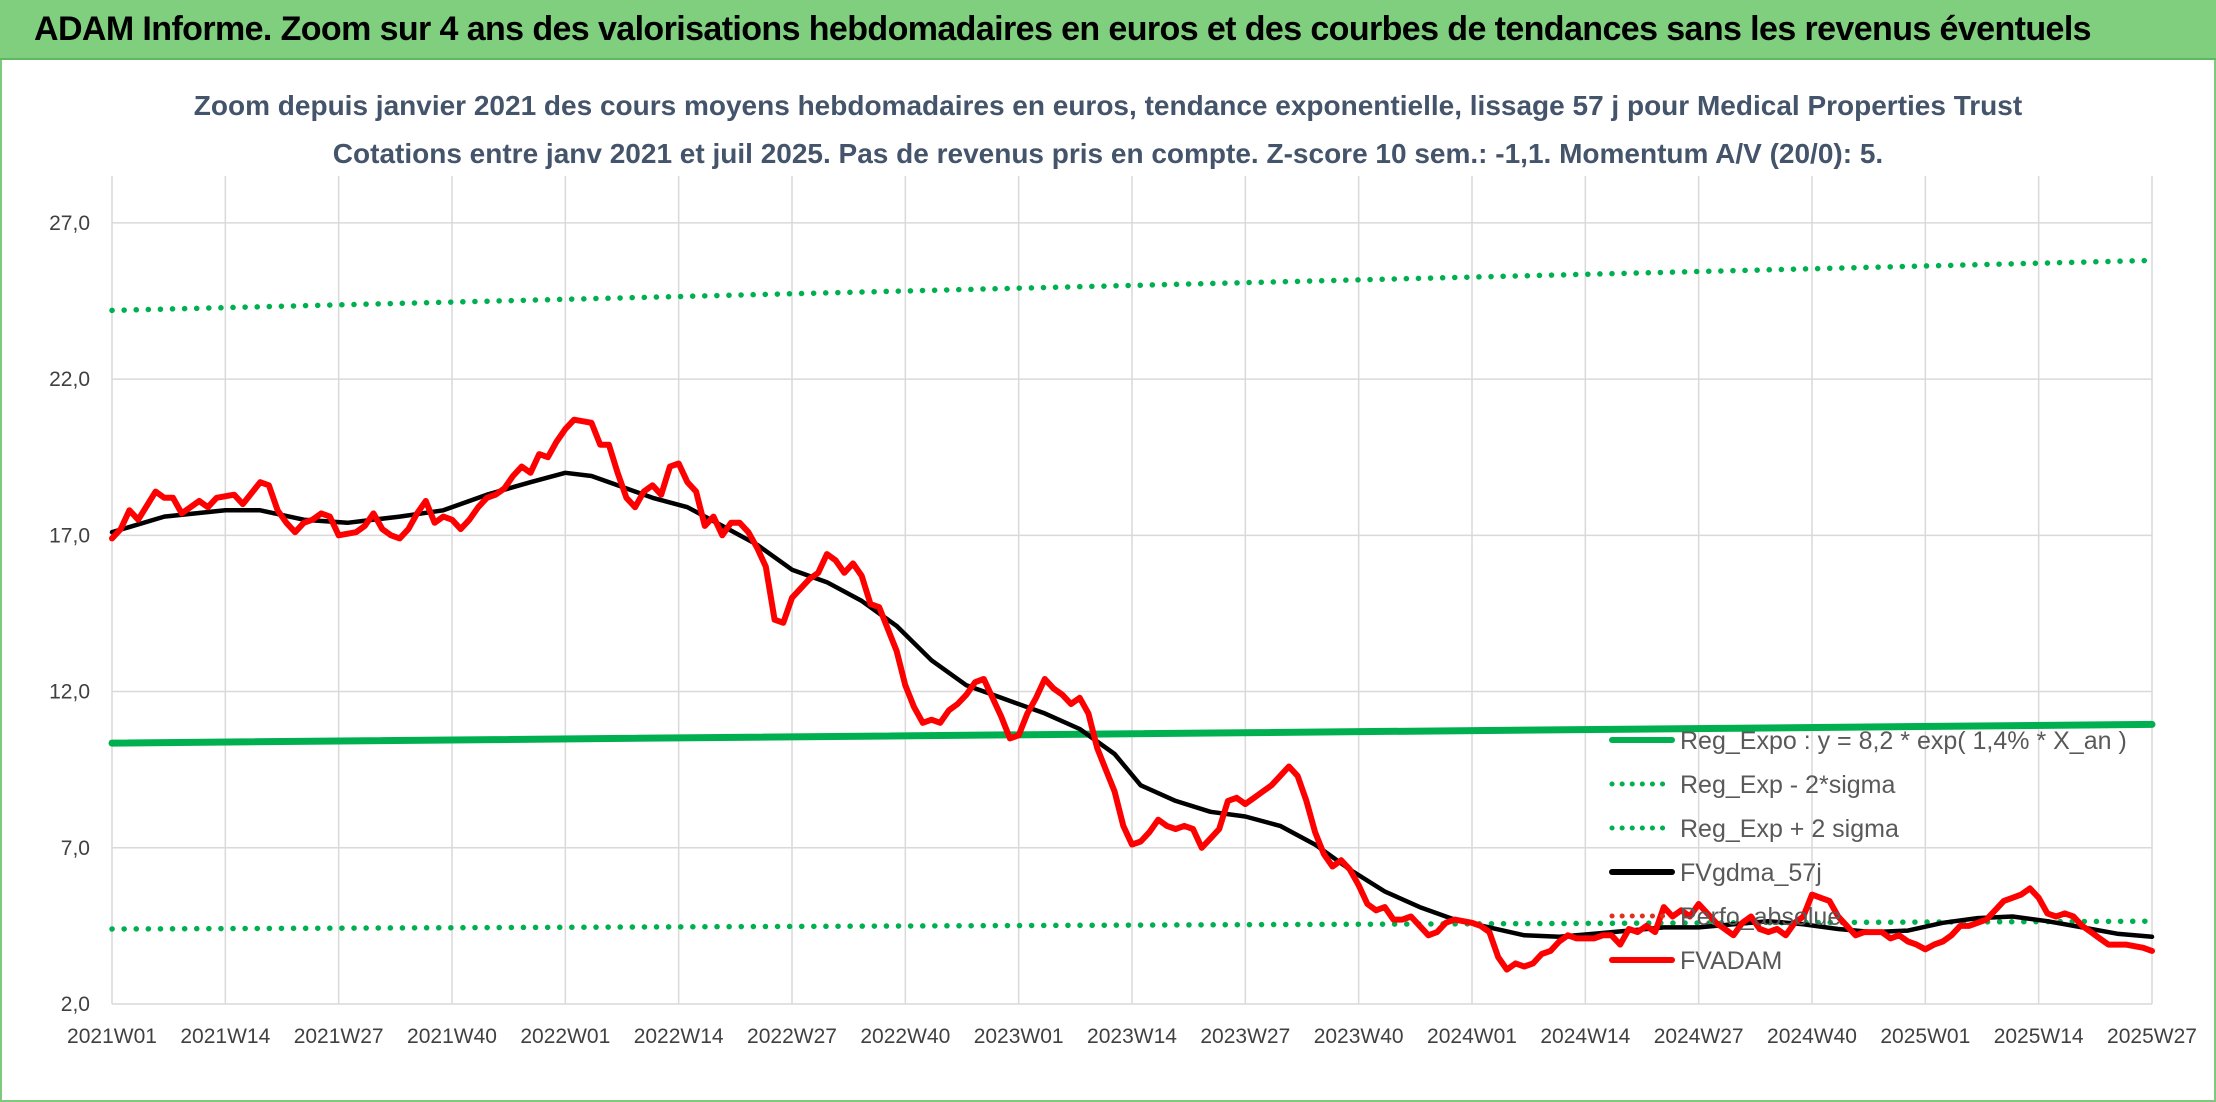  I want to click on y-tick-label: 12,0, so click(69, 692).